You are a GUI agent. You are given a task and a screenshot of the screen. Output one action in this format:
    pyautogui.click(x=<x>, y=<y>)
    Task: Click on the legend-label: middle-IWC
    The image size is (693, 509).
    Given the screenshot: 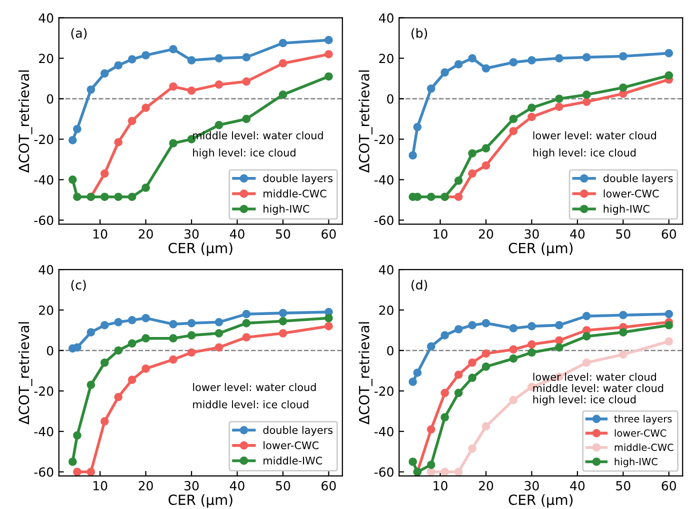 What is the action you would take?
    pyautogui.click(x=293, y=460)
    